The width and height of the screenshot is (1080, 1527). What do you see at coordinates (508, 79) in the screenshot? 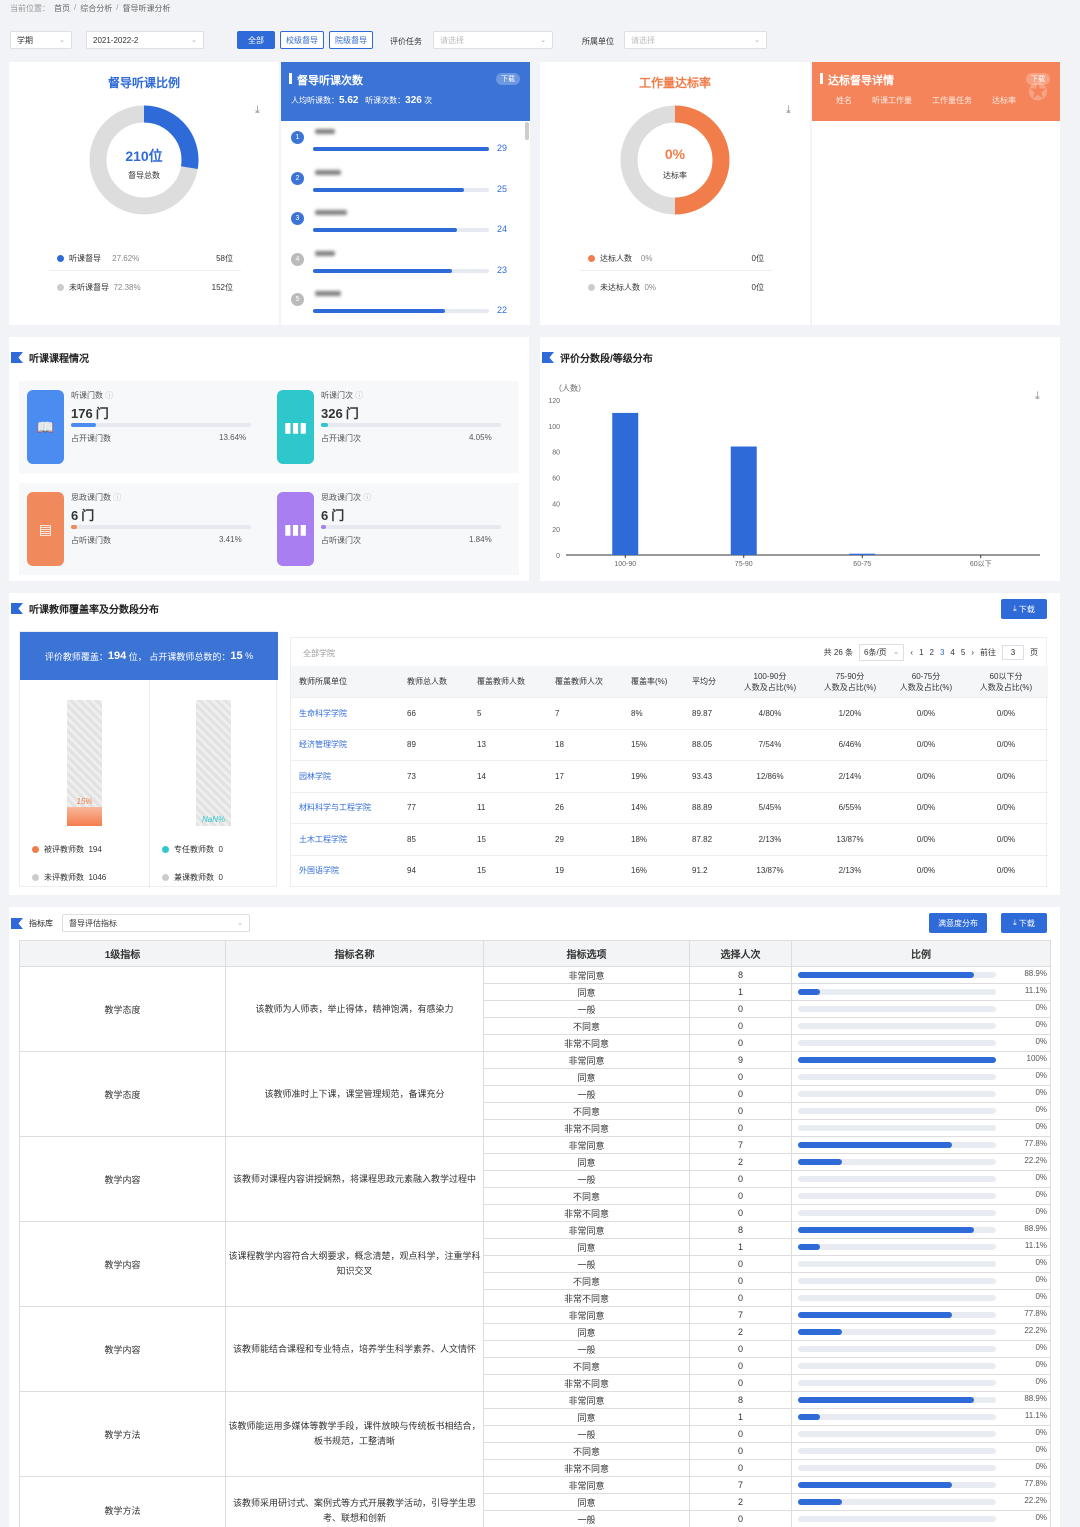
I see `count-download-button: 下载` at bounding box center [508, 79].